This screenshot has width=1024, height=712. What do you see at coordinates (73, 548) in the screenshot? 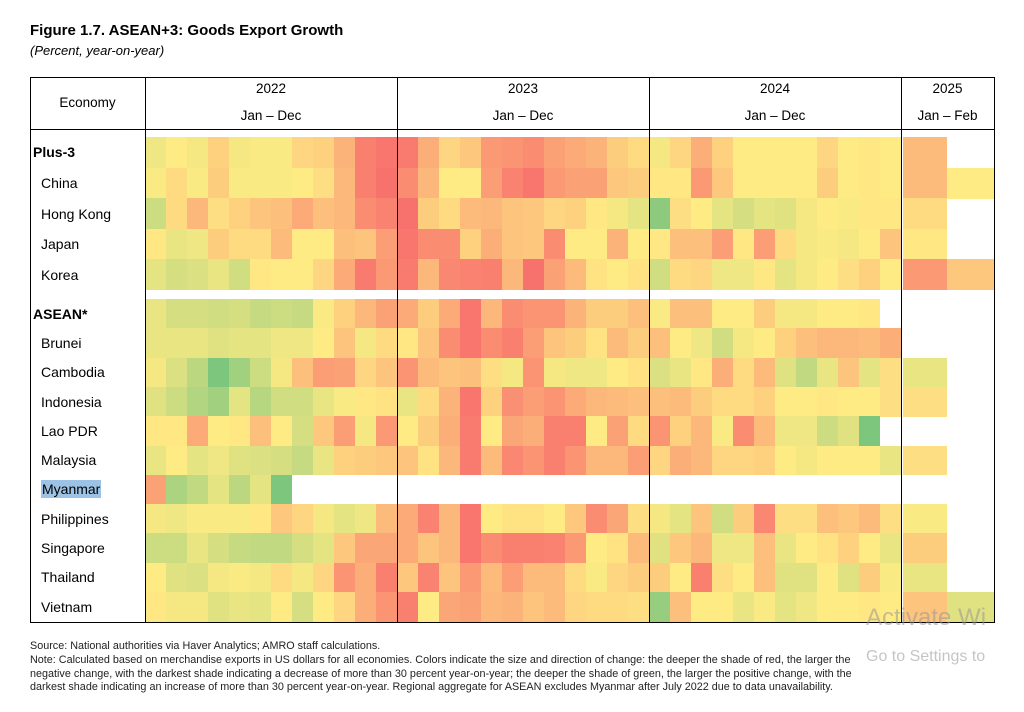
I see `row-label: Singapore` at bounding box center [73, 548].